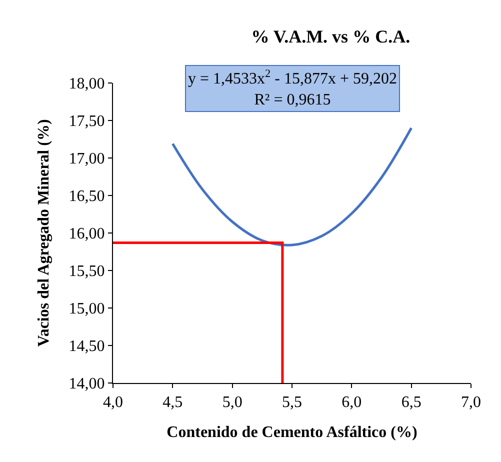  What do you see at coordinates (172, 403) in the screenshot?
I see `x-tick-label: 4,5` at bounding box center [172, 403].